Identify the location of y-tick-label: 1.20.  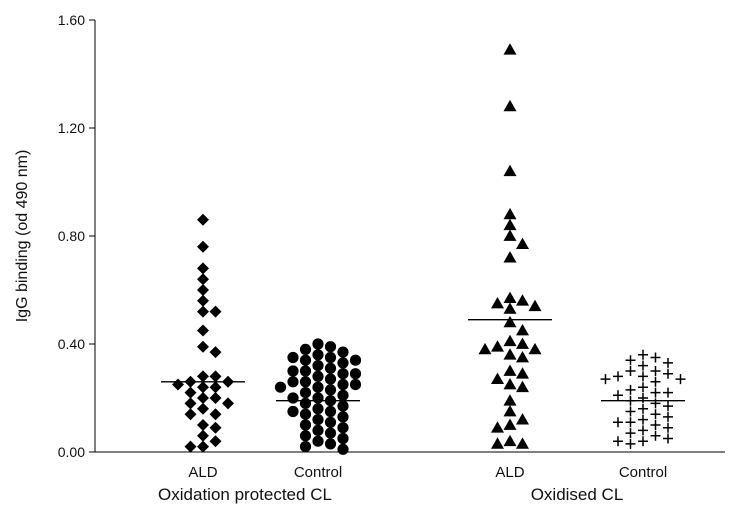
(71, 128).